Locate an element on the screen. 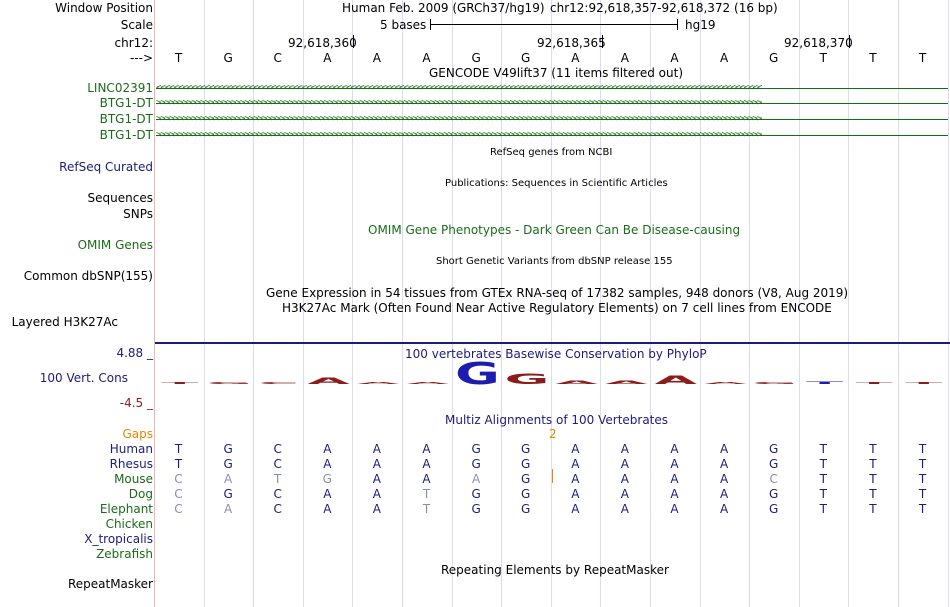  base-15: T is located at coordinates (873, 58).